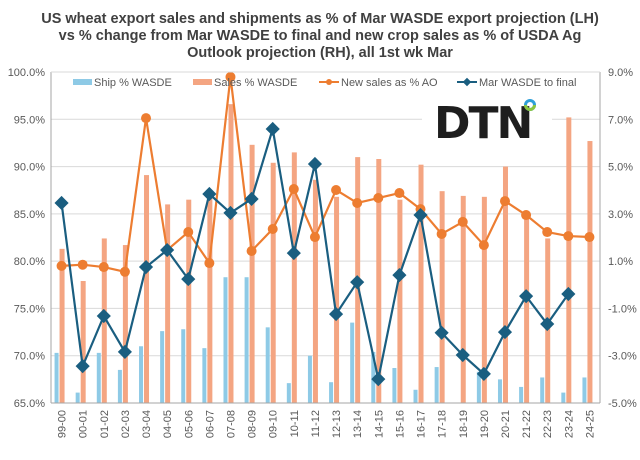 The image size is (640, 460). What do you see at coordinates (231, 424) in the screenshot?
I see `x-tick-label: 07-08` at bounding box center [231, 424].